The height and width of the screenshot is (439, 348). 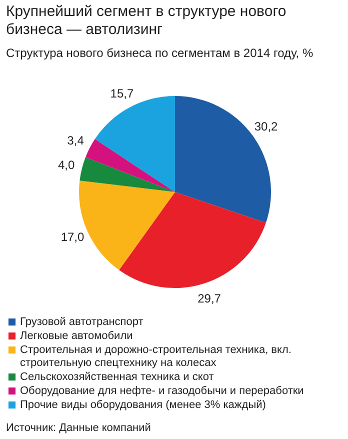 I want to click on legend-label: Строительная и дорожно-строительная техника, вкл. строительную спецтехнику на колесах, so click(x=156, y=356).